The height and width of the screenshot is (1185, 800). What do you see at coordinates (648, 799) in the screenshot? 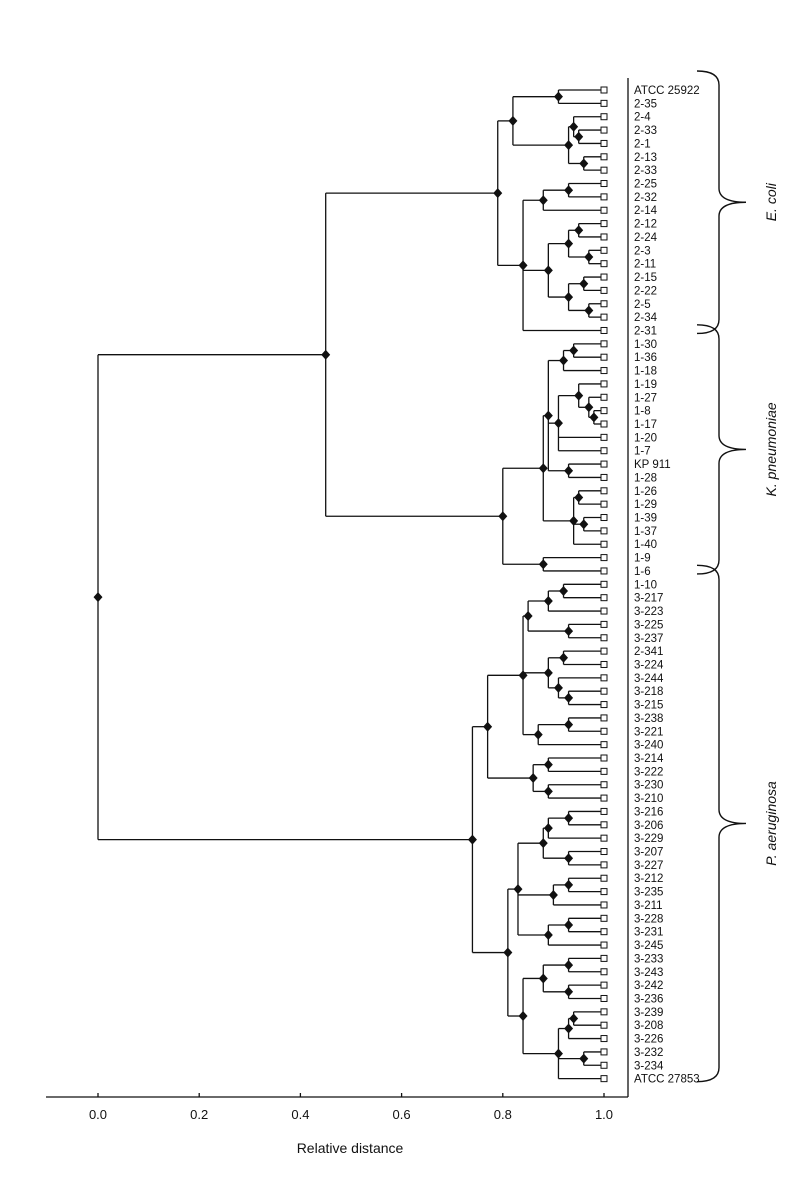
I see `leaf-label: 3-210` at bounding box center [648, 799].